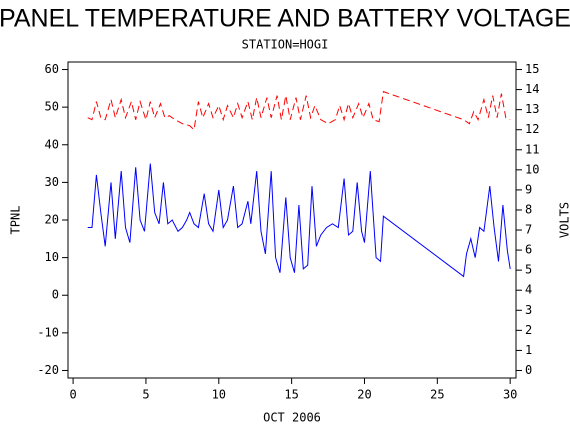 The height and width of the screenshot is (430, 570). What do you see at coordinates (48, 370) in the screenshot?
I see `y-tick-label: -20` at bounding box center [48, 370].